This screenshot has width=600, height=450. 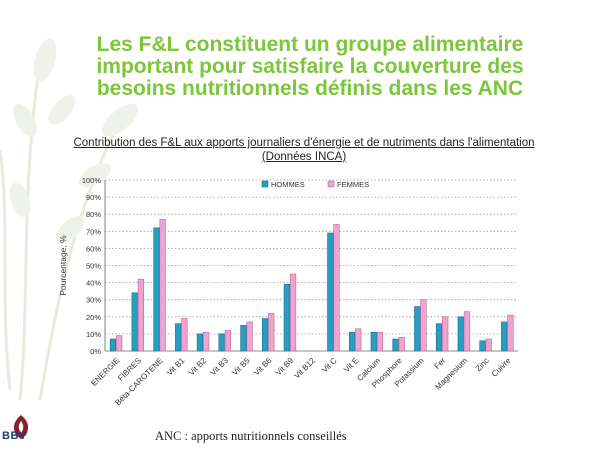 What do you see at coordinates (14, 436) in the screenshot?
I see `logo-text: BBV` at bounding box center [14, 436].